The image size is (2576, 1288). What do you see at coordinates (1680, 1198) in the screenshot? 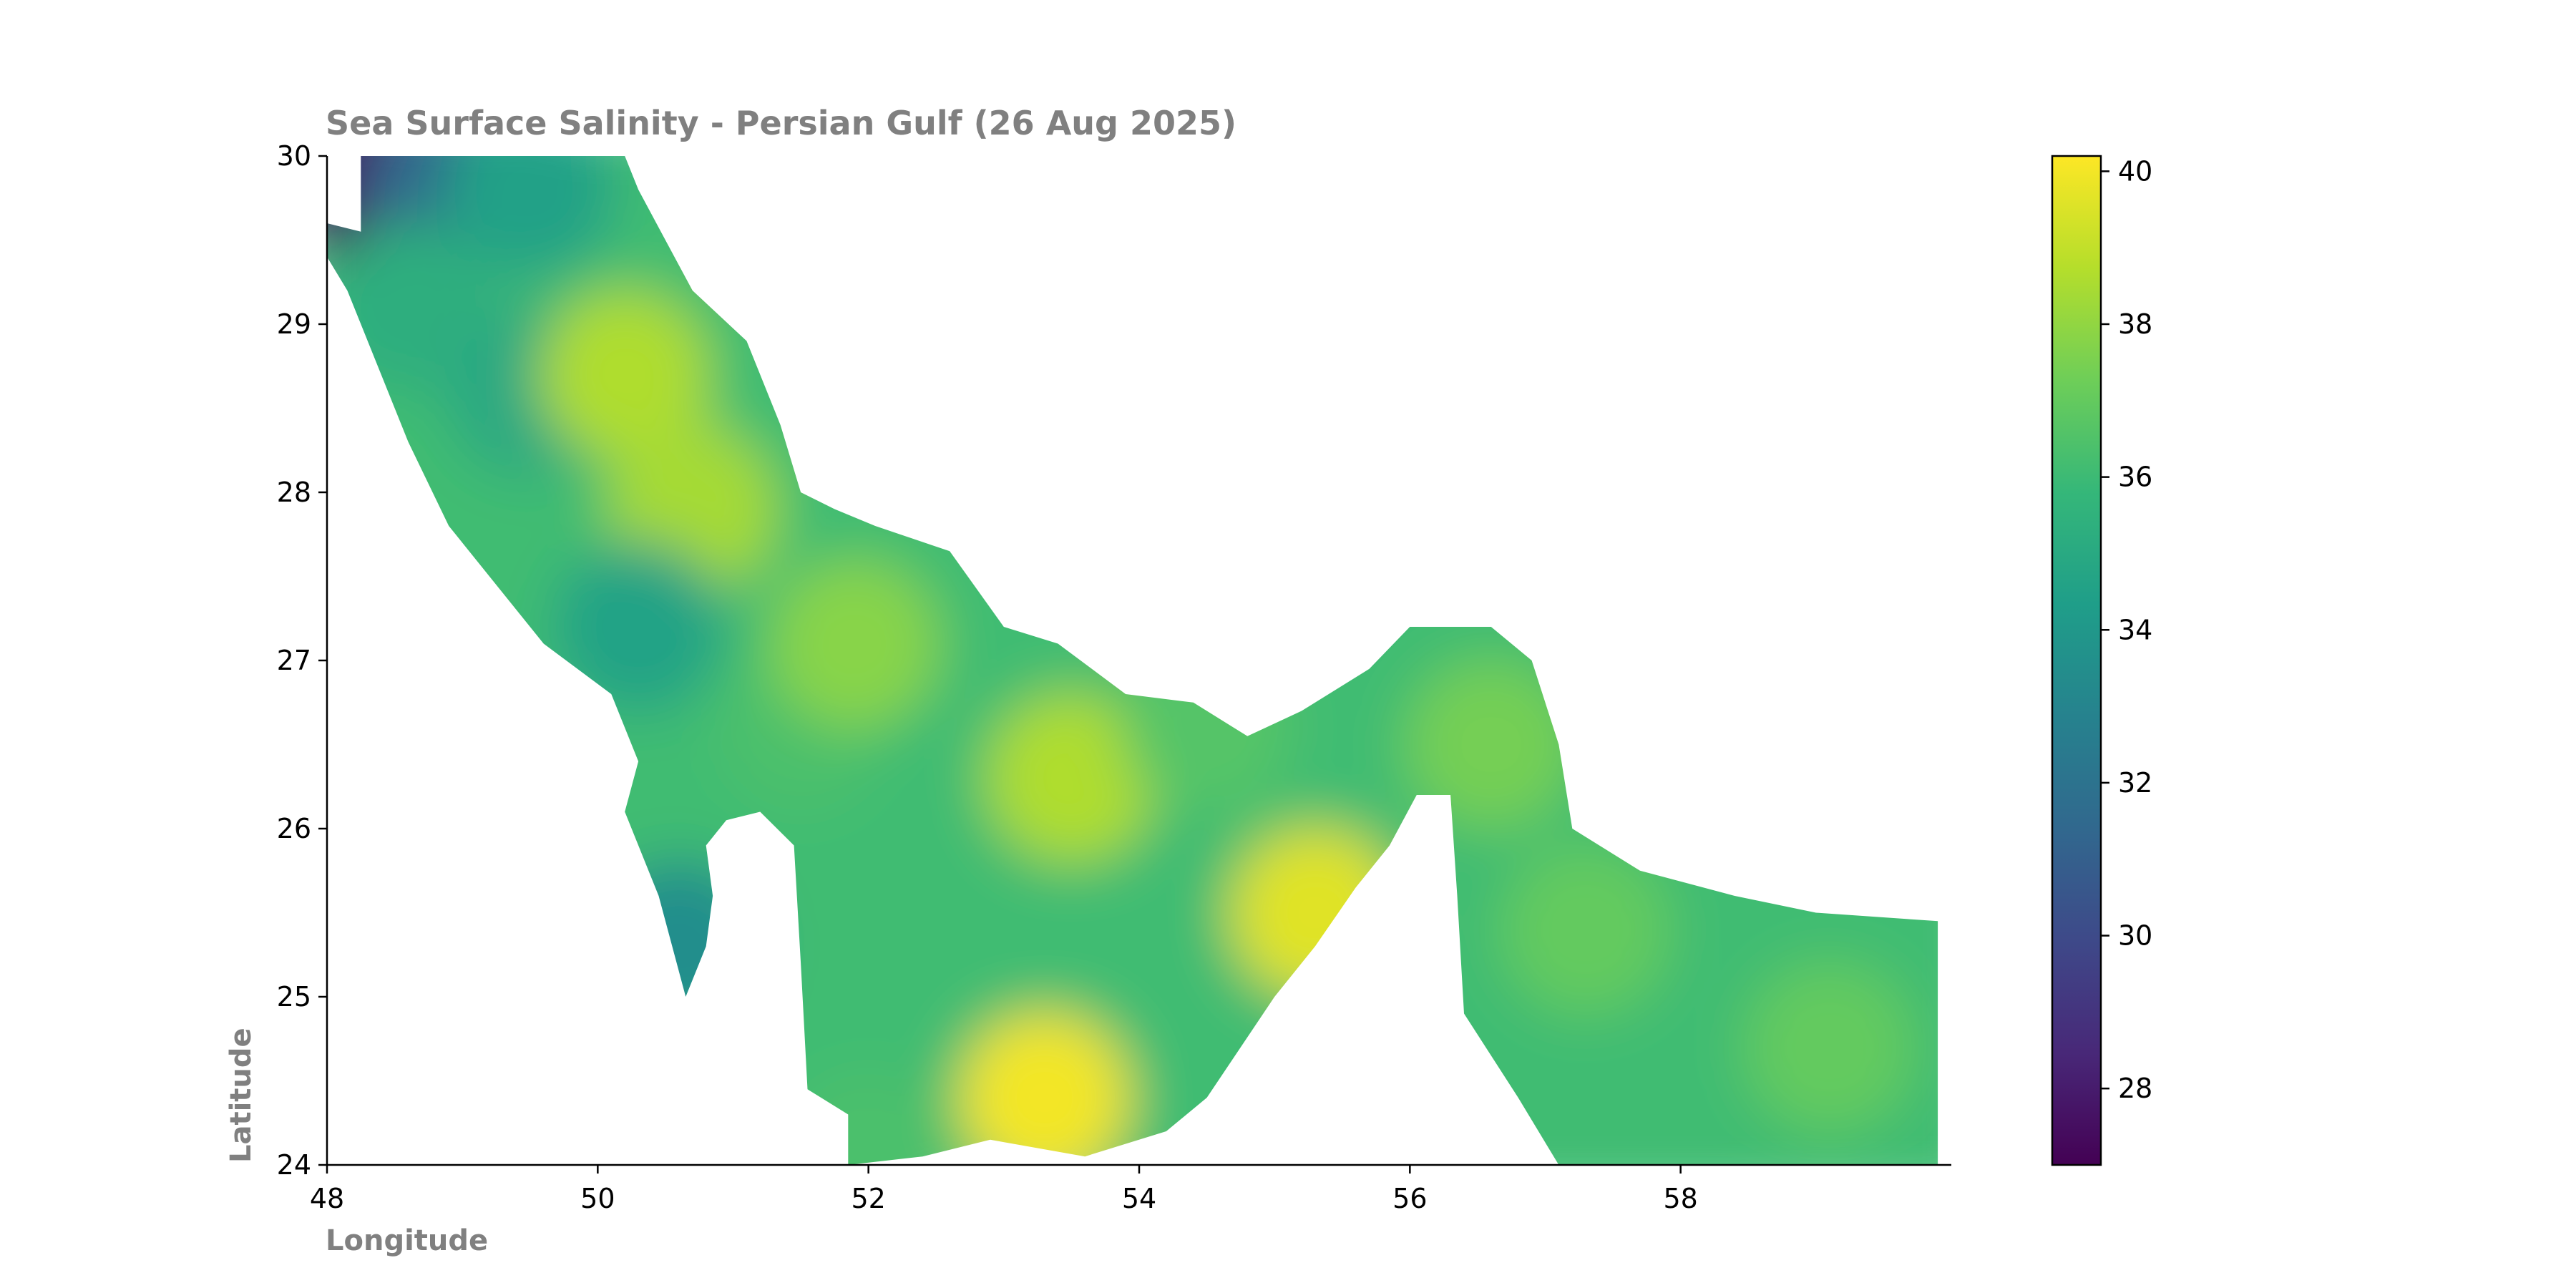
I see `x-tick-label: 58` at bounding box center [1680, 1198].